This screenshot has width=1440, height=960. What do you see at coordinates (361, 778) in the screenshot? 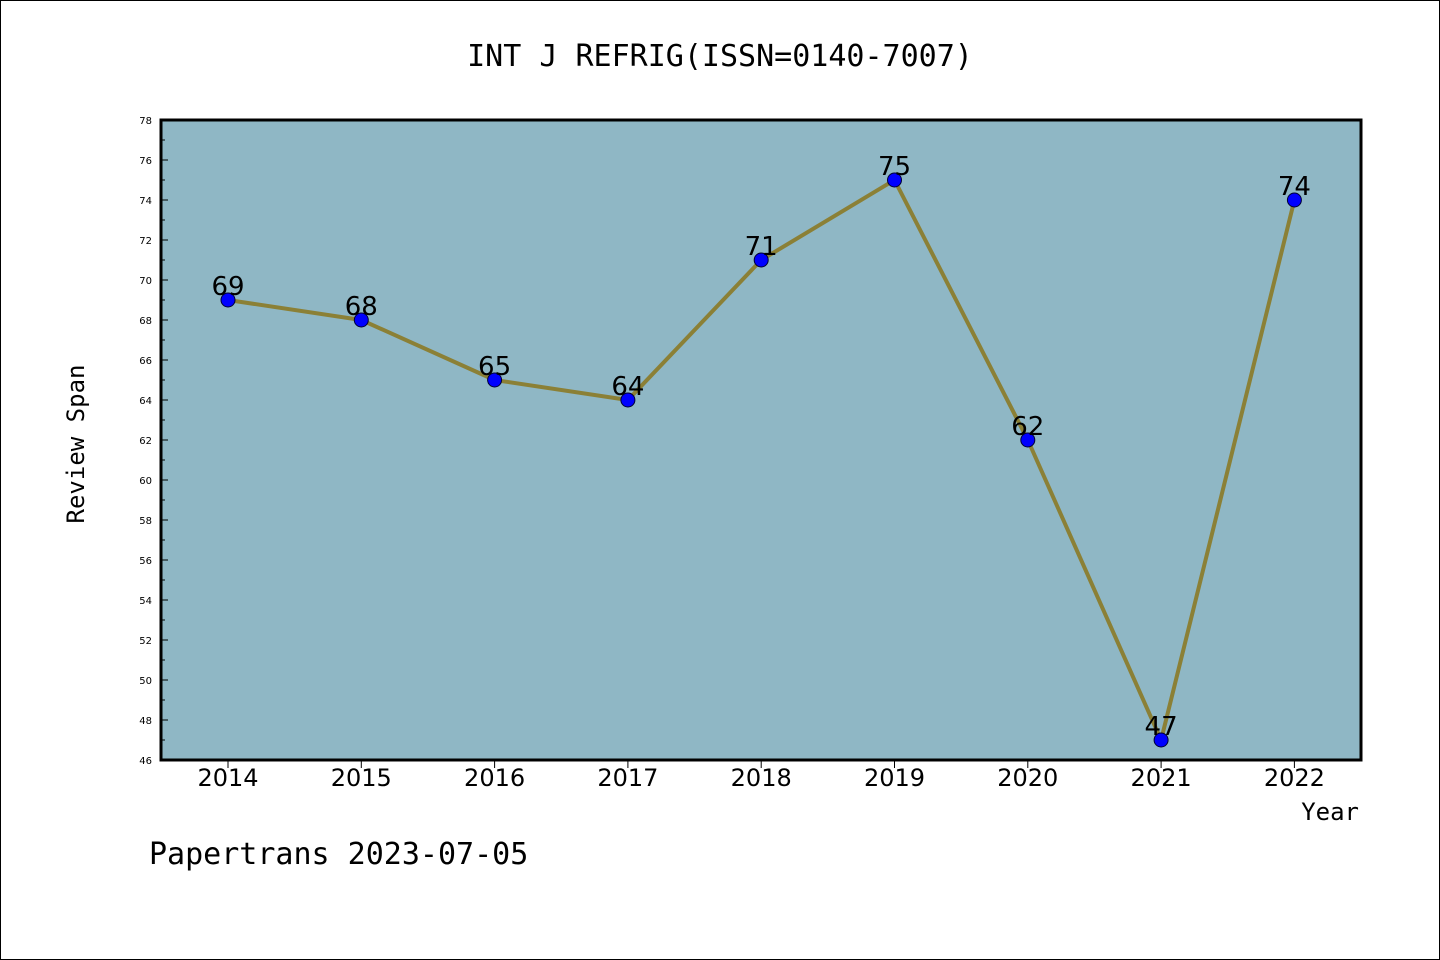
I see `x-tick-label: 2015` at bounding box center [361, 778].